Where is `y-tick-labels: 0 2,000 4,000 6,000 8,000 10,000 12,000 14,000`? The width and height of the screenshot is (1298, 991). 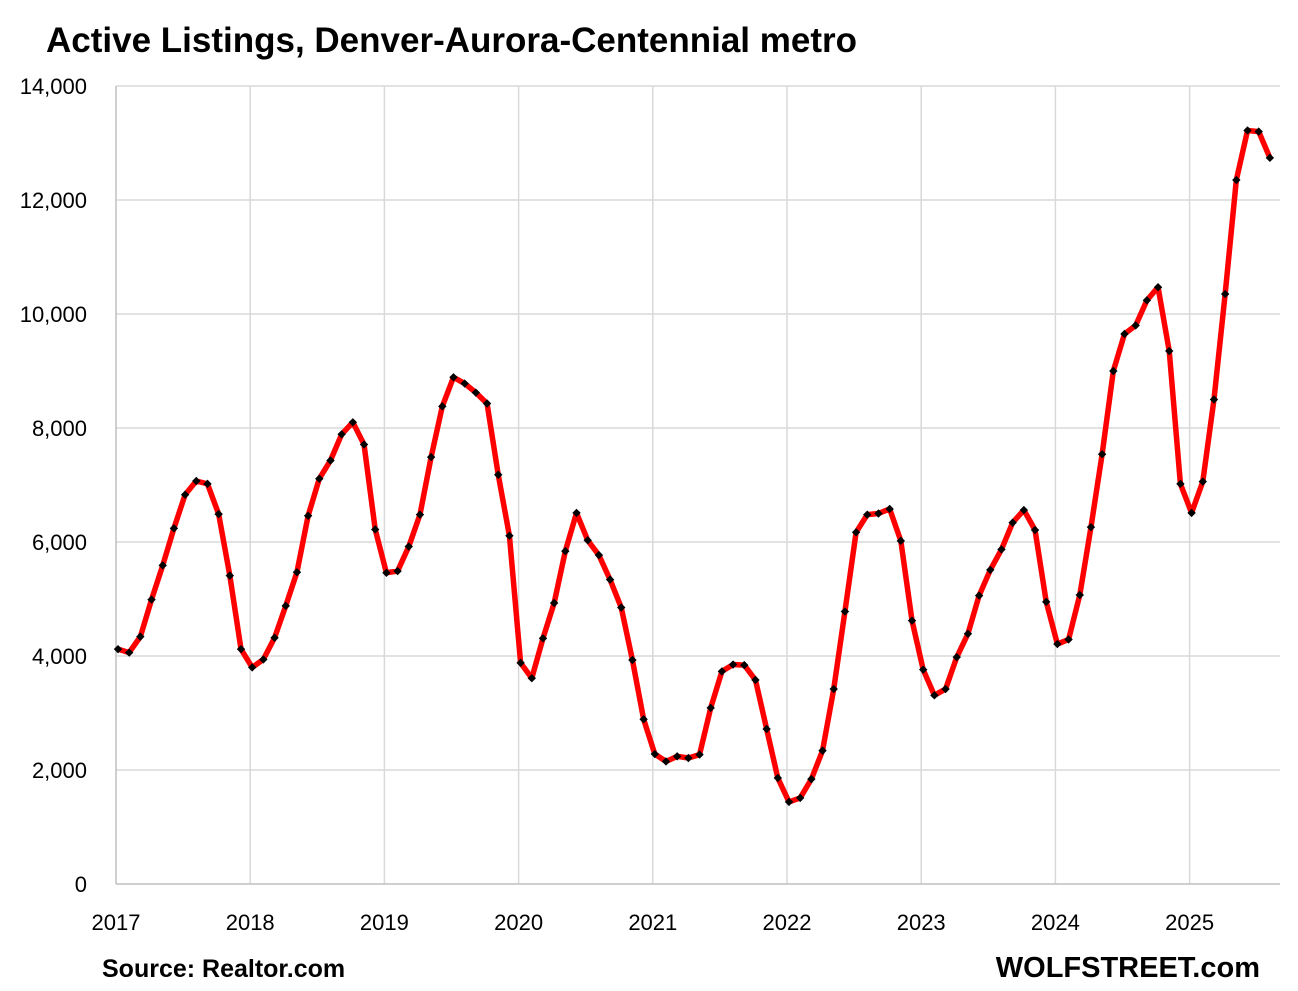
y-tick-labels: 0 2,000 4,000 6,000 8,000 10,000 12,000 14,000 is located at coordinates (53, 485).